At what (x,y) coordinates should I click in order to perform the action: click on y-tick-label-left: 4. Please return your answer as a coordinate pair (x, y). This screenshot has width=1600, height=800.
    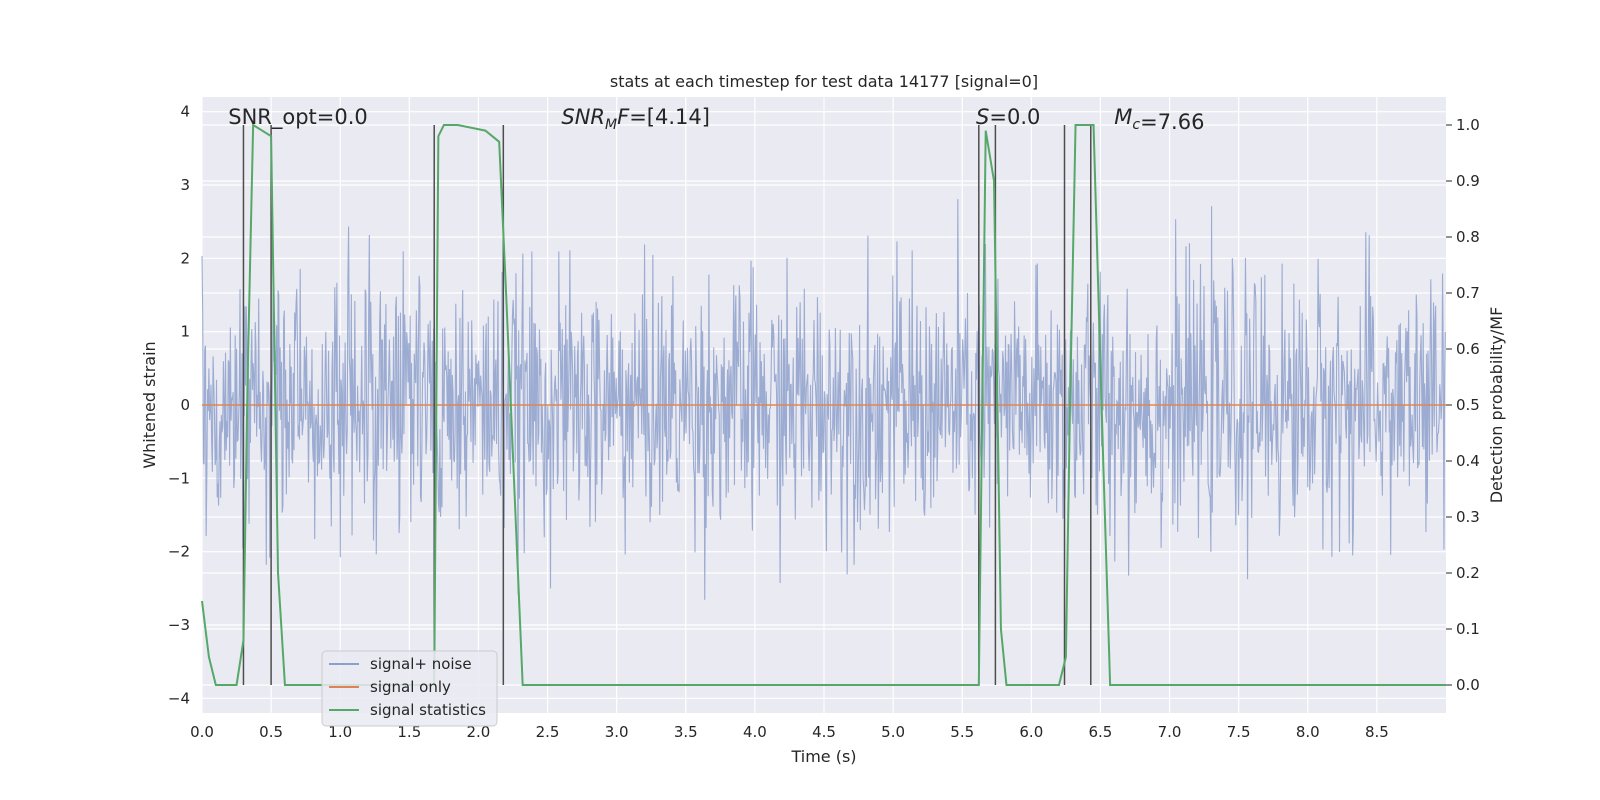
    Looking at the image, I should click on (185, 112).